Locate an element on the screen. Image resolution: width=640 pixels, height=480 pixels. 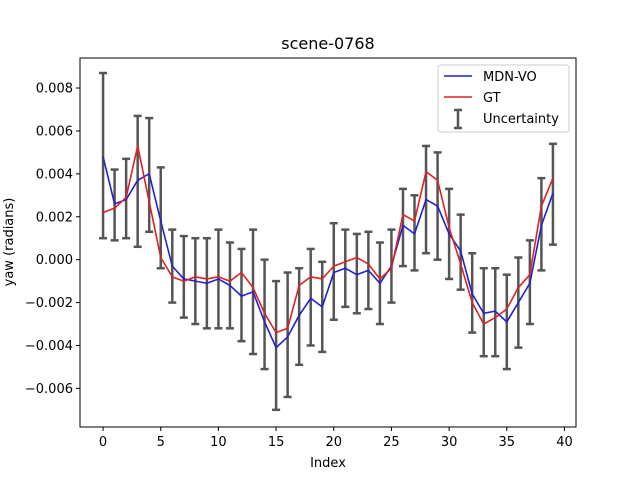
legend-frame is located at coordinates (503, 98).